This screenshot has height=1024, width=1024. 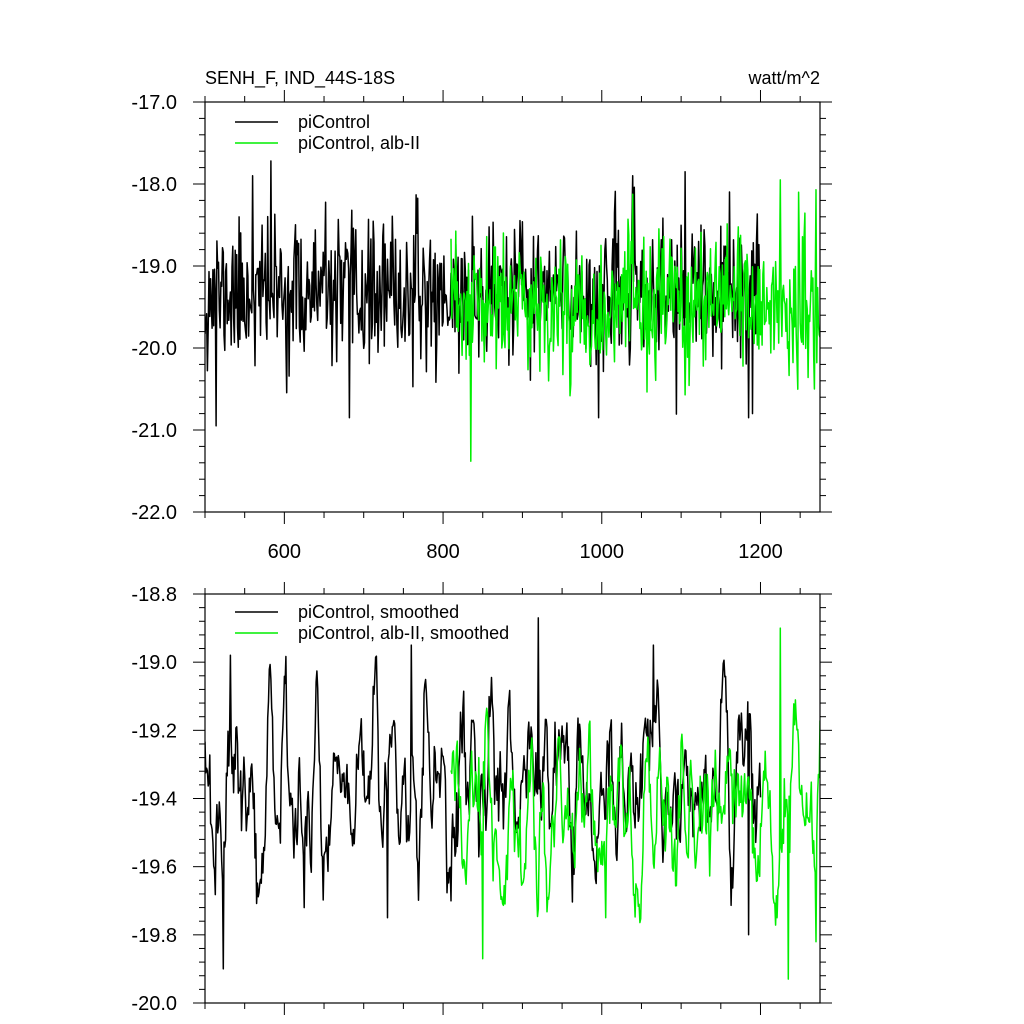 What do you see at coordinates (334, 122) in the screenshot?
I see `legend-label: piControl` at bounding box center [334, 122].